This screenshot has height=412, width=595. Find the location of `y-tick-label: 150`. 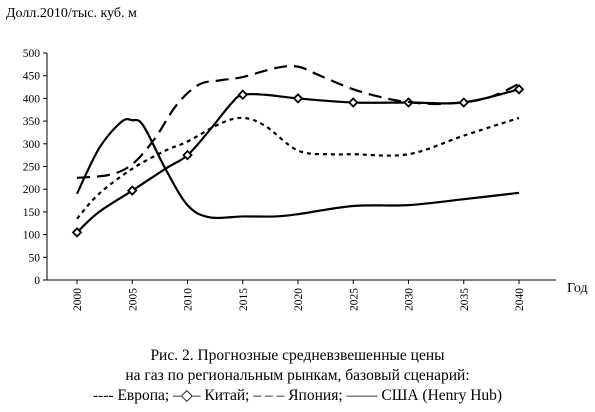

y-tick-label: 150 is located at coordinates (32, 213).